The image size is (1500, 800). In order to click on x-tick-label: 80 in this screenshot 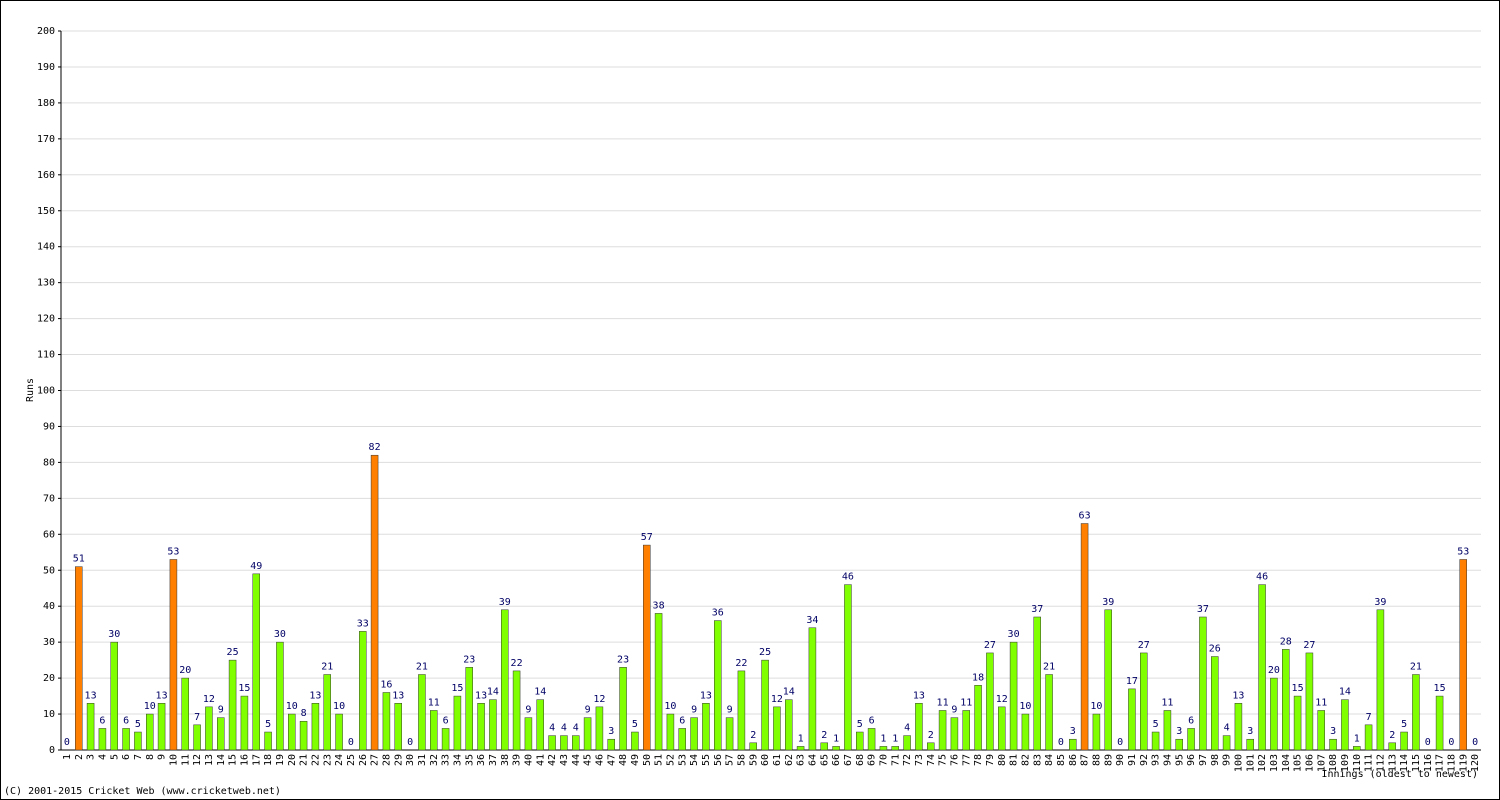, I will do `click(1002, 760)`.